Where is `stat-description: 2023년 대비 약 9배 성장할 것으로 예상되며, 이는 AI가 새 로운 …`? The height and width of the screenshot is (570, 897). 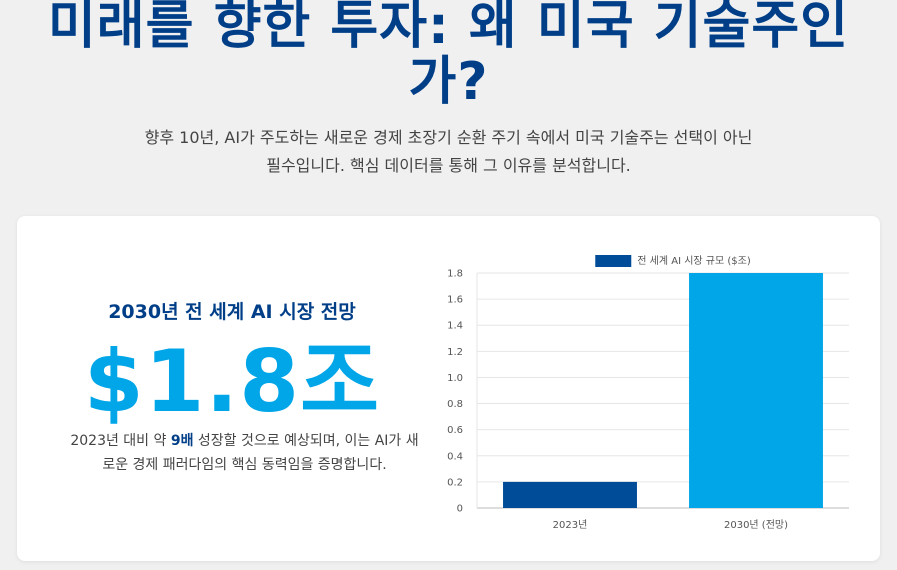 stat-description: 2023년 대비 약 9배 성장할 것으로 예상되며, 이는 AI가 새 로운 … is located at coordinates (244, 453).